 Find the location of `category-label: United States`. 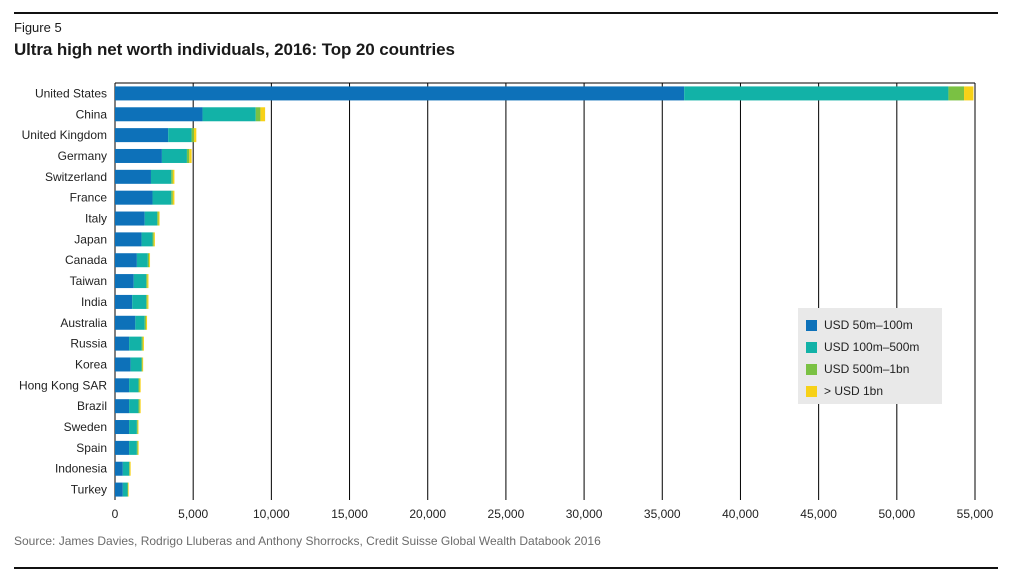

category-label: United States is located at coordinates (71, 93).